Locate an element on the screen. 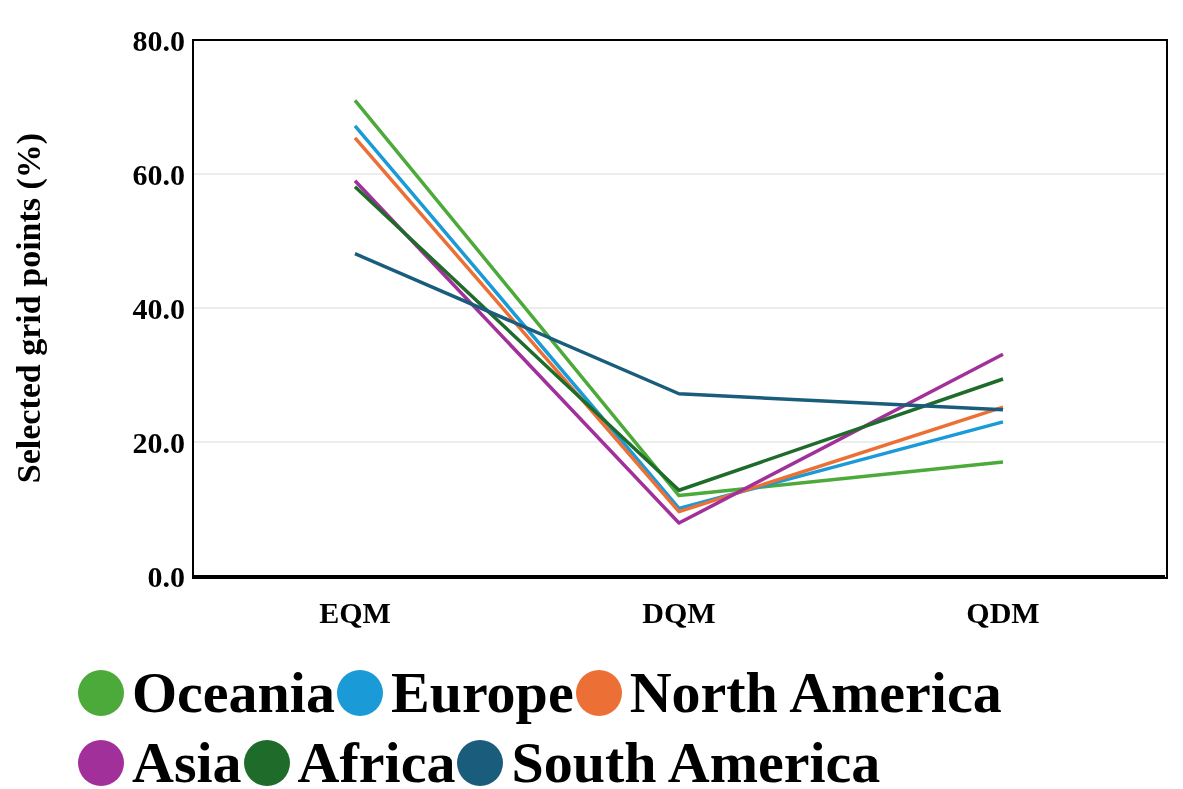  y-axis-title: Selected grid points (%) is located at coordinates (29, 308).